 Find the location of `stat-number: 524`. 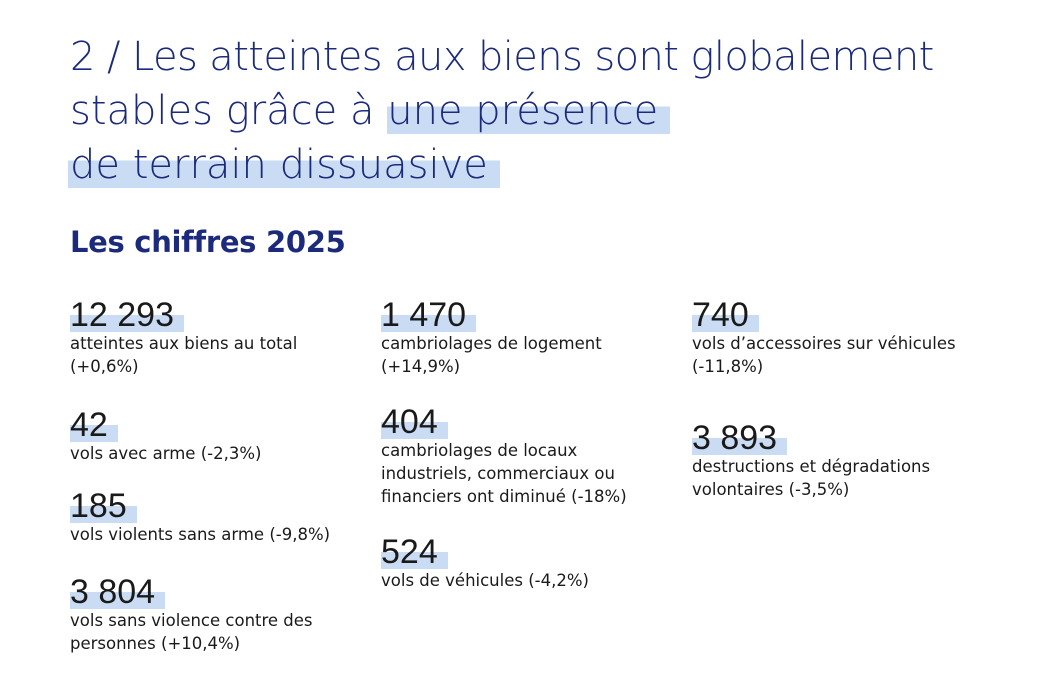

stat-number: 524 is located at coordinates (414, 552).